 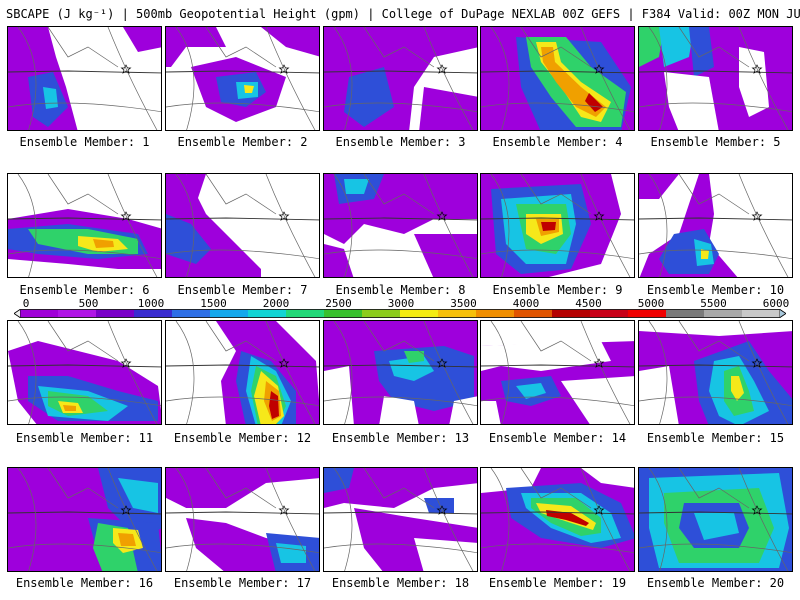 What do you see at coordinates (84, 438) in the screenshot?
I see `ensemble-member-label: Ensemble Member: 11` at bounding box center [84, 438].